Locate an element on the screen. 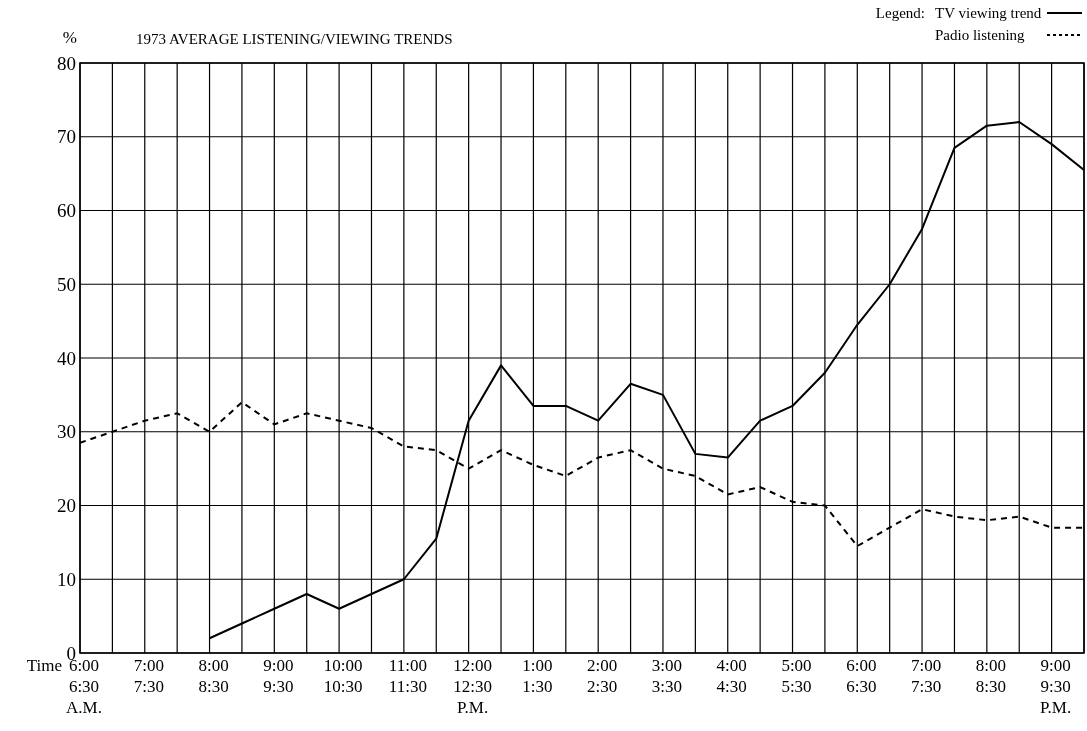 Image resolution: width=1087 pixels, height=731 pixels. x-tick-label: 6:00 6:30 is located at coordinates (861, 676).